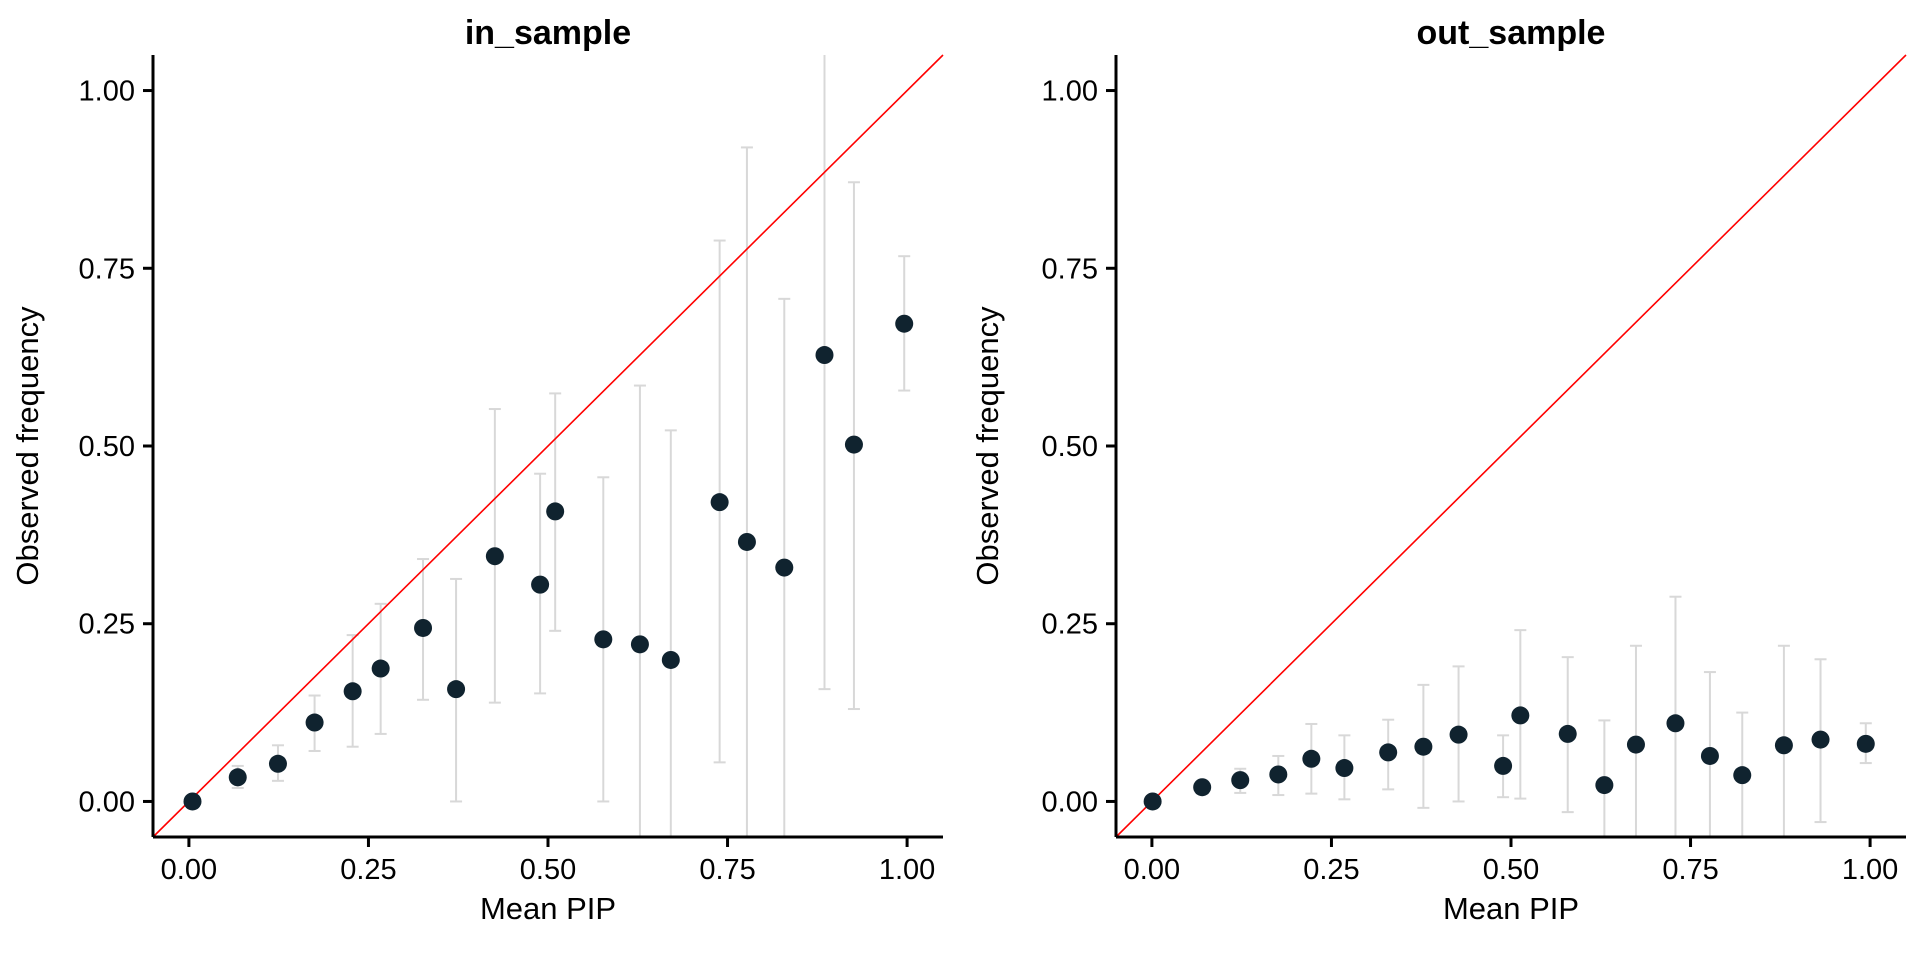  Describe the element at coordinates (27, 446) in the screenshot. I see `y-axis-title-in-sample: Observed frequency` at that location.